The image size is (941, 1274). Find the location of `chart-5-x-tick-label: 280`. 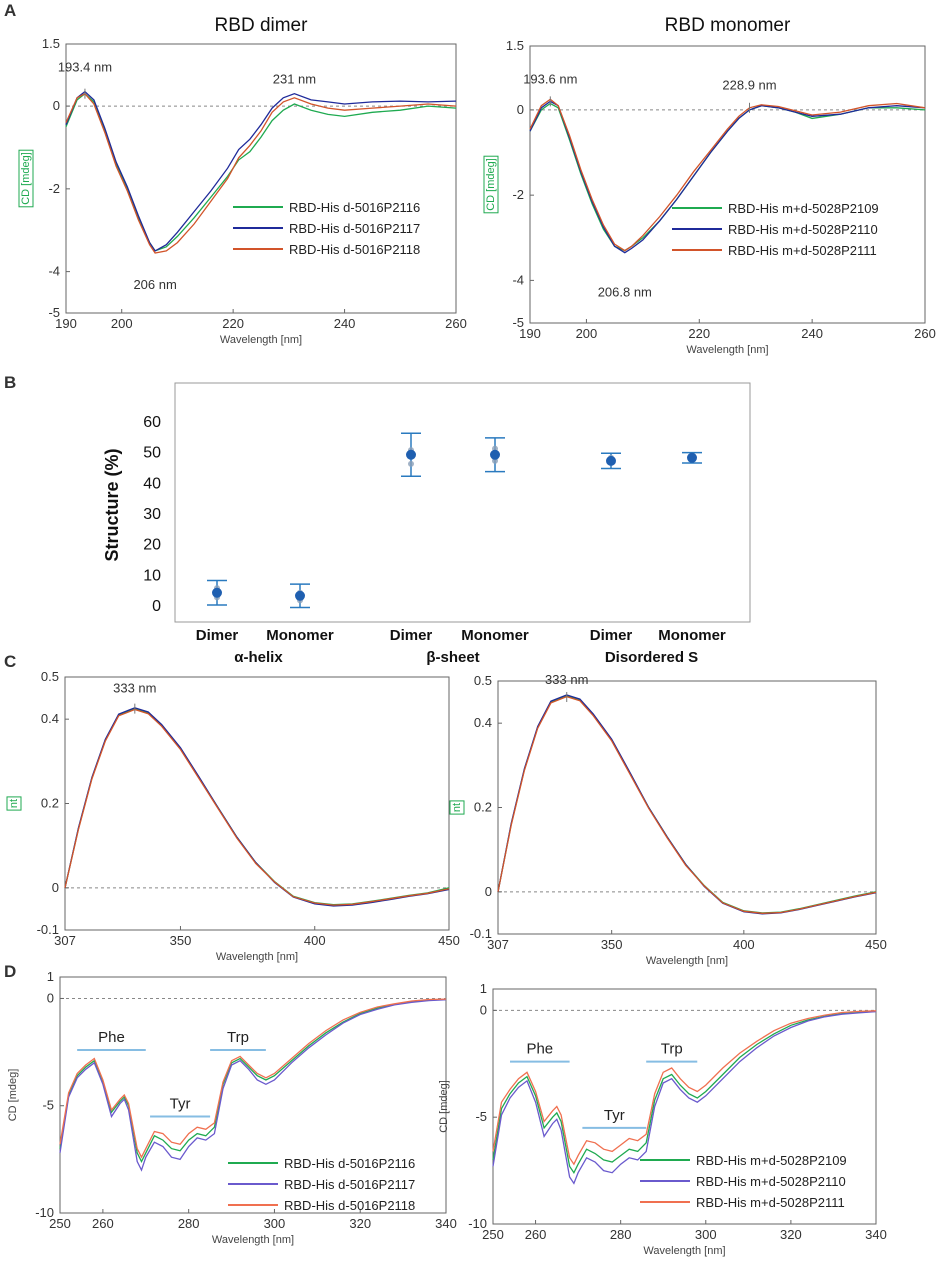

chart-5-x-tick-label: 280 is located at coordinates (189, 1223).